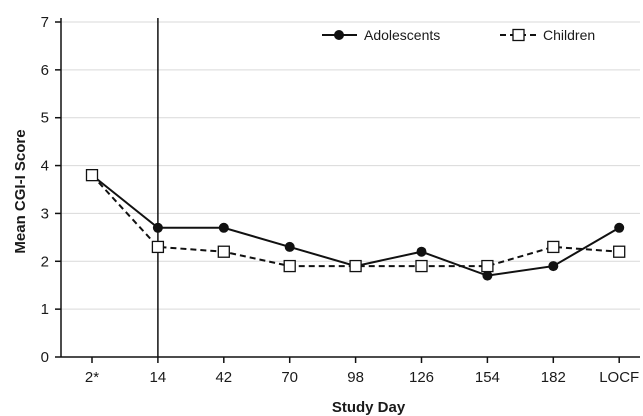 The height and width of the screenshot is (416, 643). What do you see at coordinates (421, 377) in the screenshot?
I see `x-tick-label-5: 126` at bounding box center [421, 377].